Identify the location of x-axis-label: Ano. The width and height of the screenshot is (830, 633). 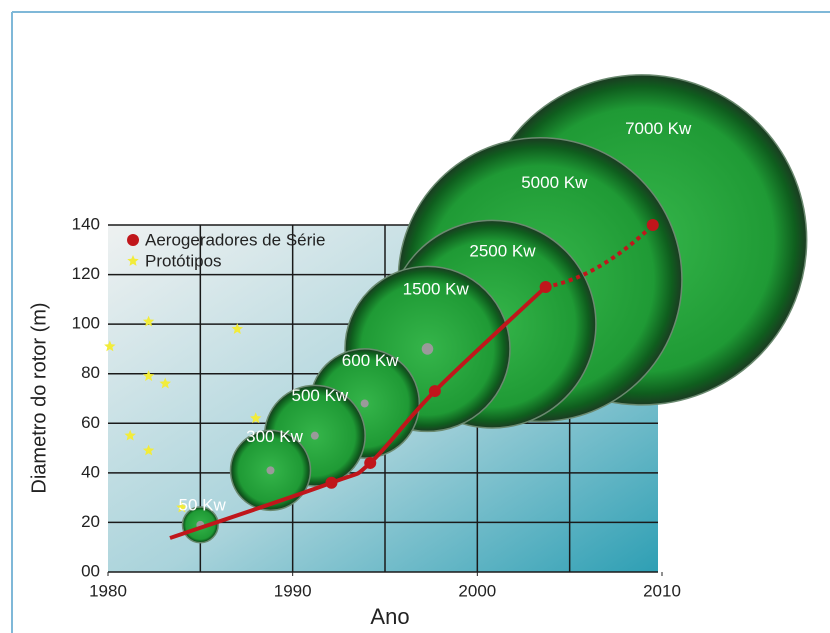
(389, 616).